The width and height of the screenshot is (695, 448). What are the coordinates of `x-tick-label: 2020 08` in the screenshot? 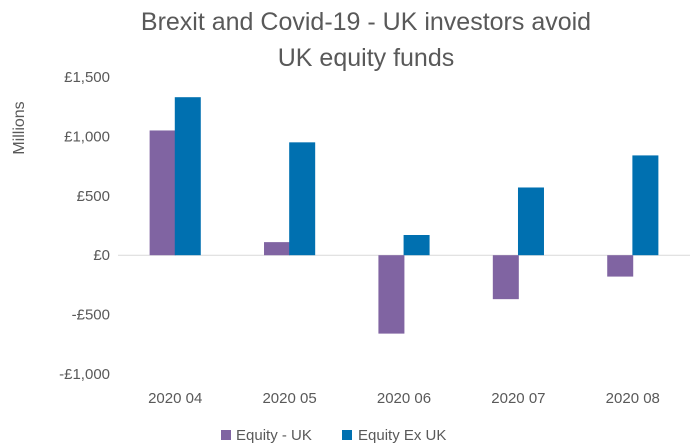 It's located at (633, 398).